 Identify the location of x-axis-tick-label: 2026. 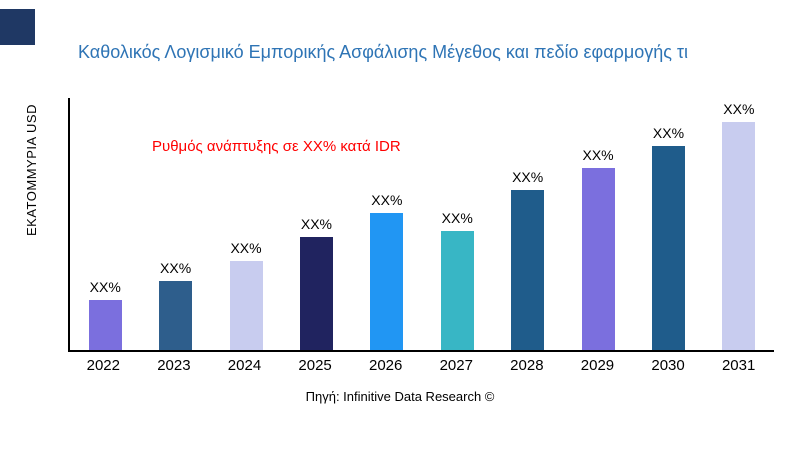
(385, 365).